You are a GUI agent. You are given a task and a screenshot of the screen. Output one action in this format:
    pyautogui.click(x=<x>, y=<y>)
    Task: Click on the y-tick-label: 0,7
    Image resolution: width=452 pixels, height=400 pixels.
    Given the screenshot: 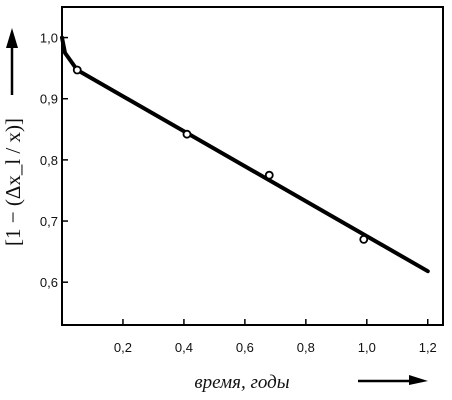 What is the action you would take?
    pyautogui.click(x=49, y=221)
    